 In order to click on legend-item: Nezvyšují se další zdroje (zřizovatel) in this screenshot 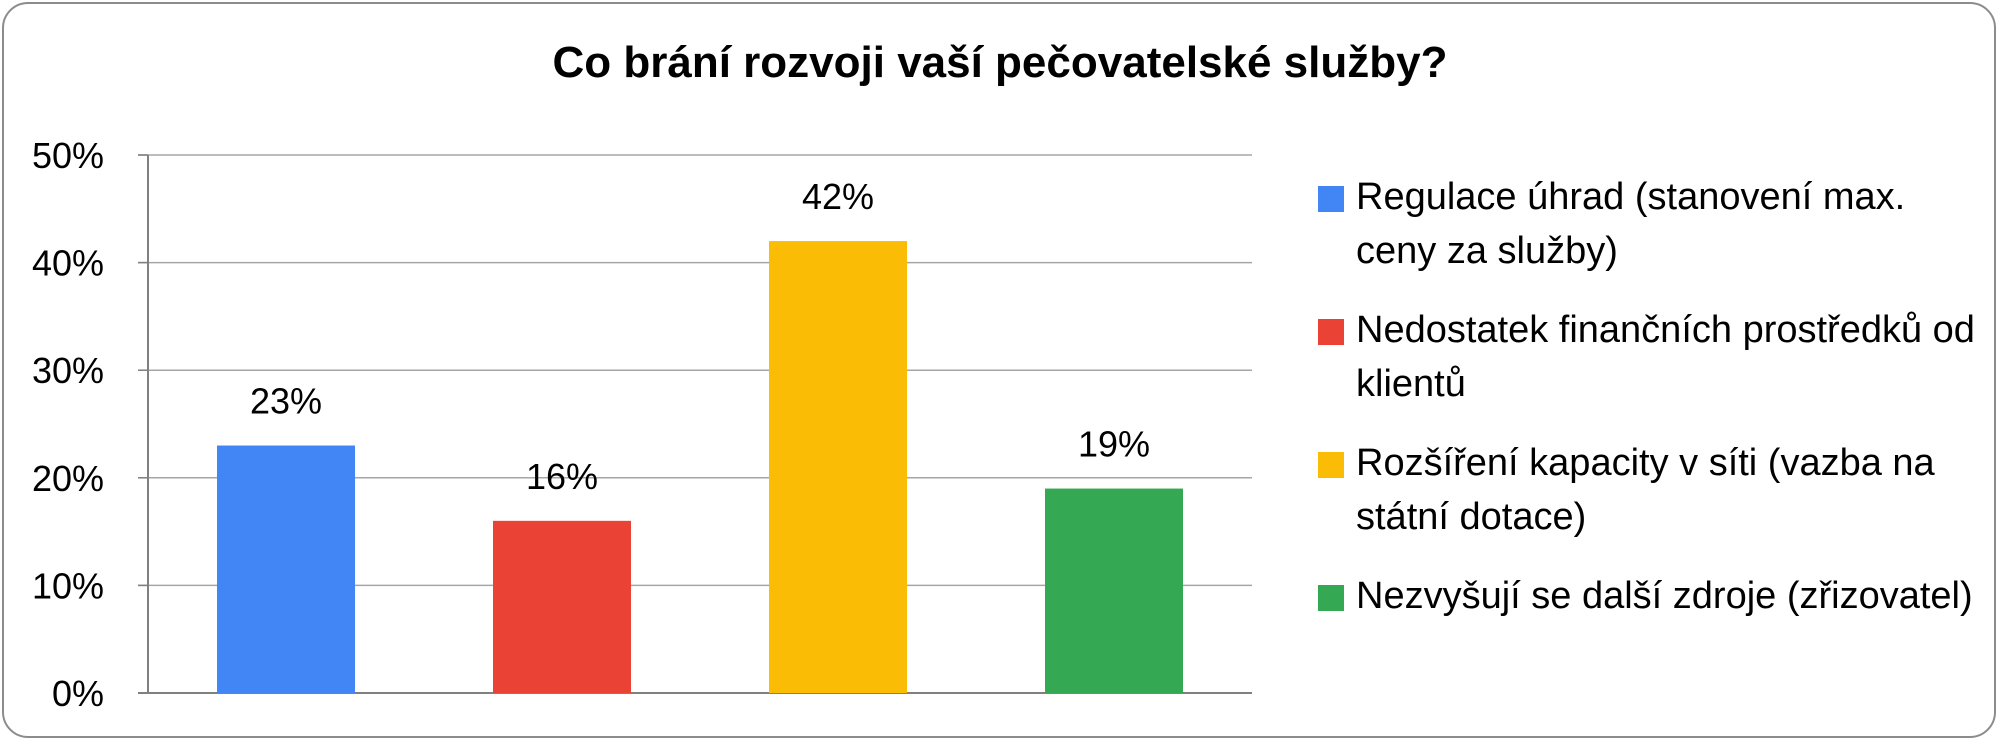, I will do `click(1648, 635)`.